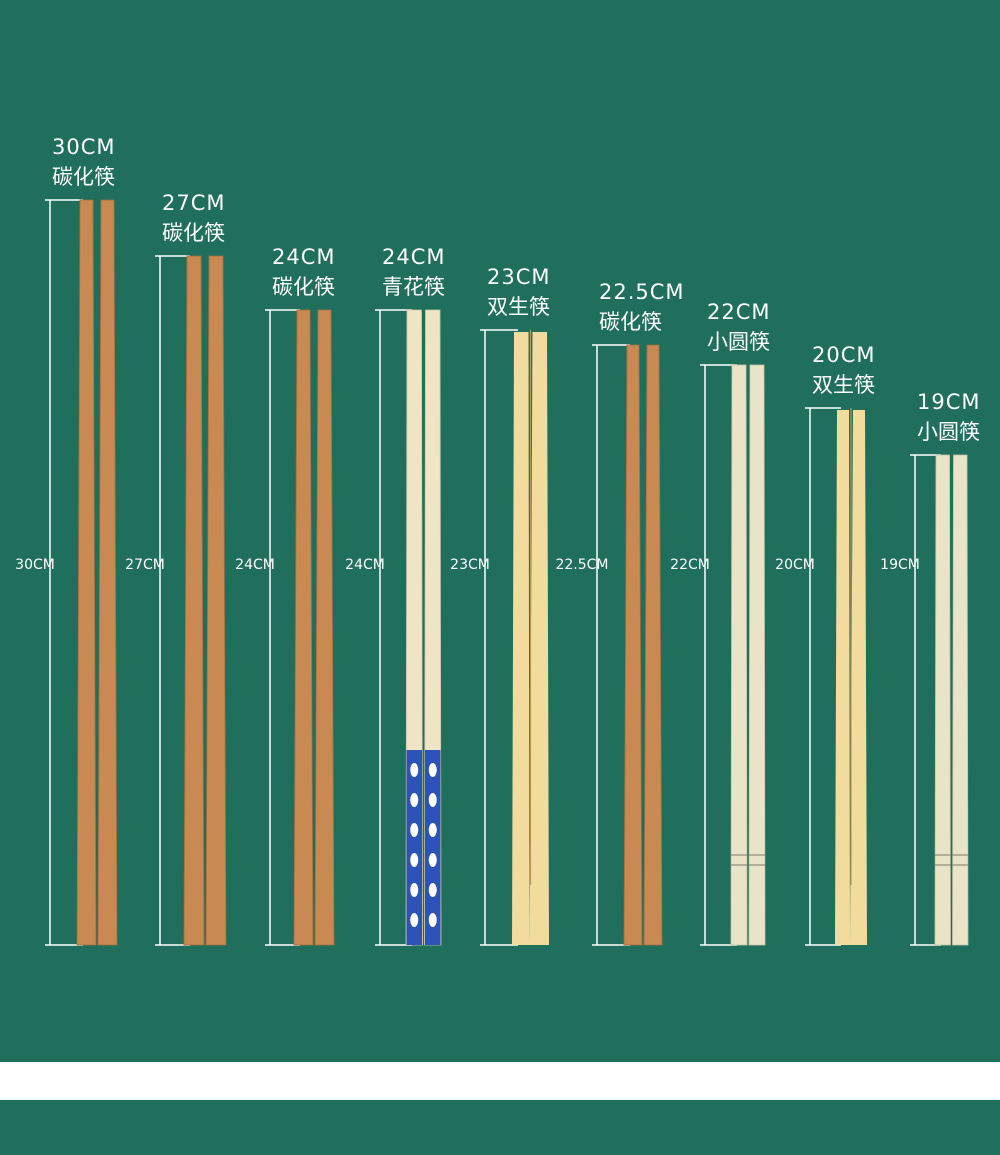 This screenshot has height=1155, width=1000. What do you see at coordinates (145, 565) in the screenshot?
I see `side-label: 27CM` at bounding box center [145, 565].